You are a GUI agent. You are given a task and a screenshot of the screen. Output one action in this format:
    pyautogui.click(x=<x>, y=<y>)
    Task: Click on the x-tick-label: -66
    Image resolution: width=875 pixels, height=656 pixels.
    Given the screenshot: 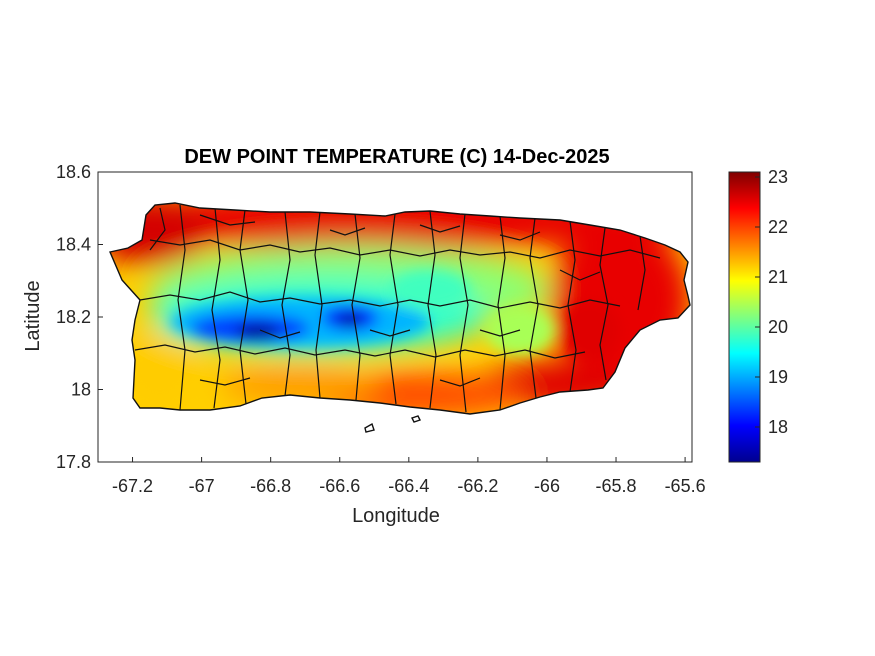 What is the action you would take?
    pyautogui.click(x=547, y=486)
    